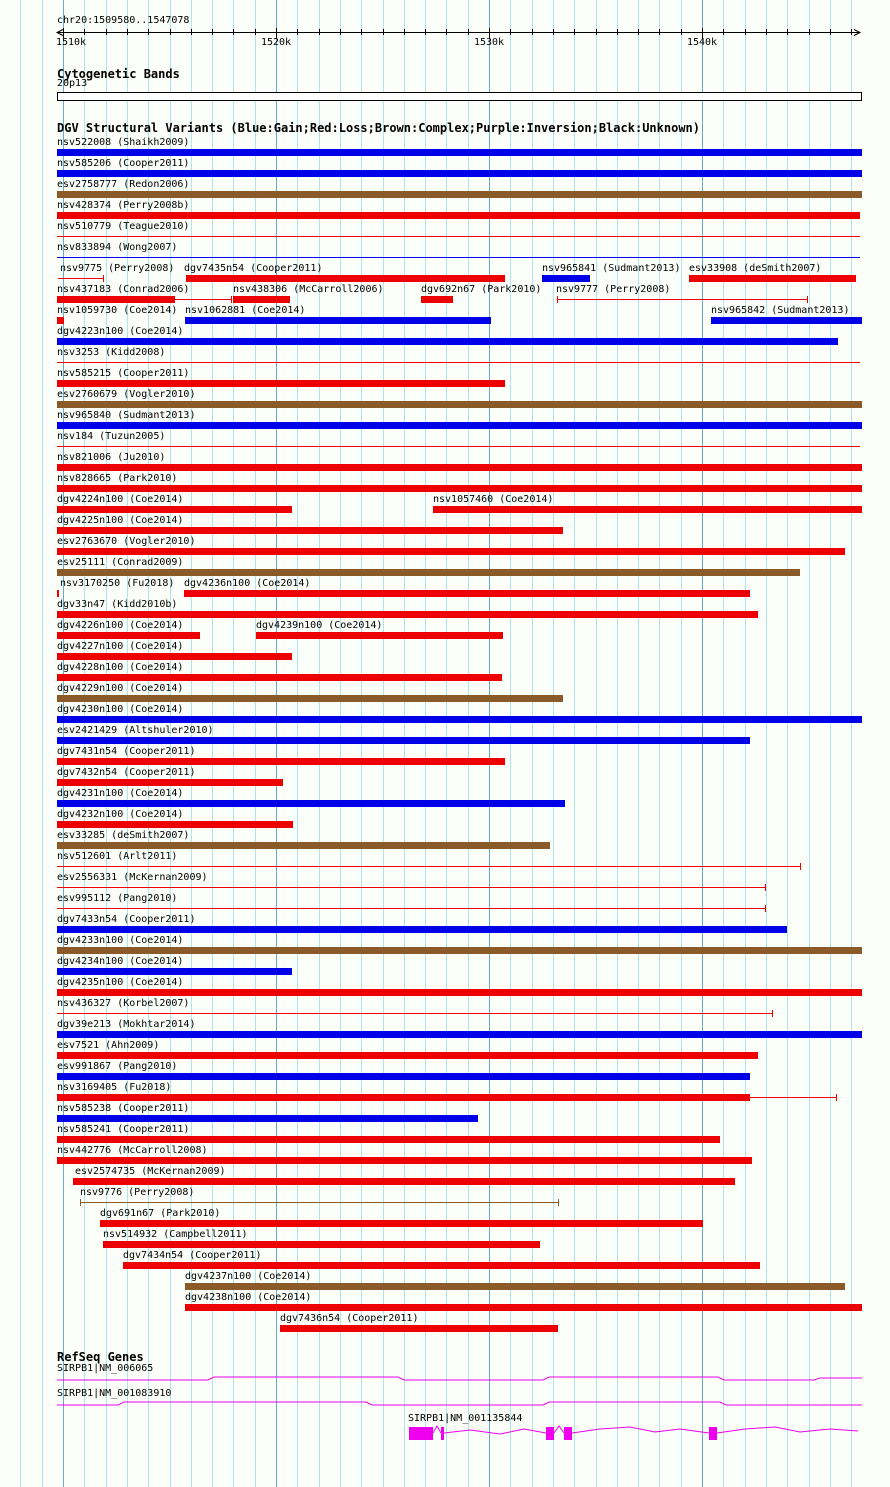 Image resolution: width=890 pixels, height=1487 pixels. I want to click on variant-label: dgv692n67 (Park2010), so click(481, 289).